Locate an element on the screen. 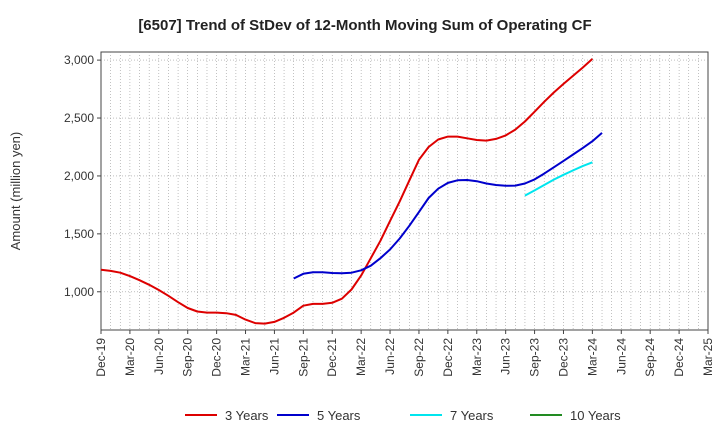 Image resolution: width=720 pixels, height=440 pixels. y-tick-label: 2,000 is located at coordinates (79, 176).